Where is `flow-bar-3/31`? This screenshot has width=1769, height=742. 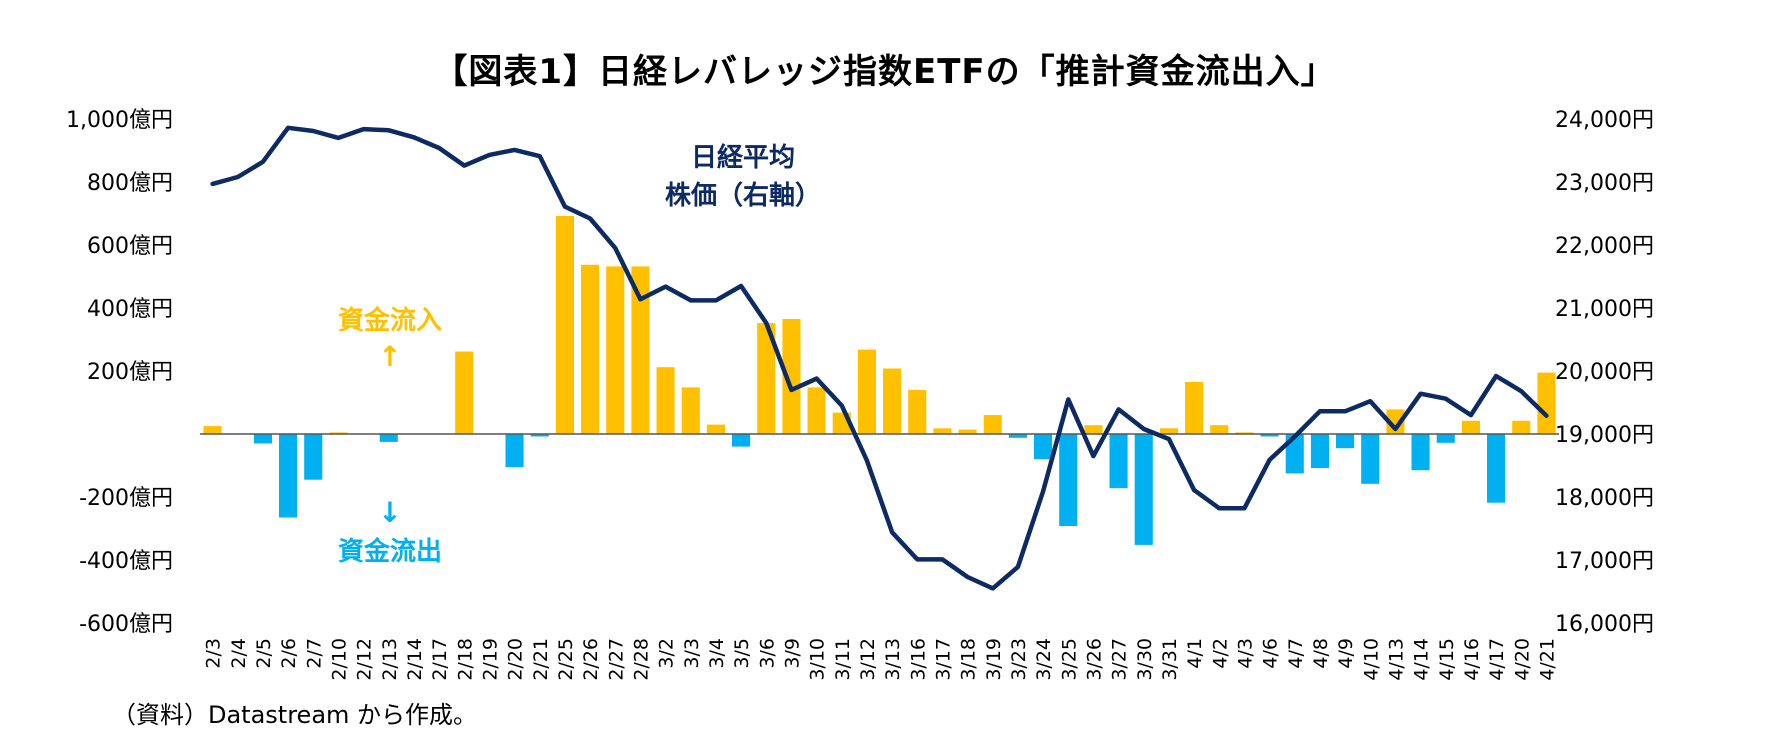
flow-bar-3/31 is located at coordinates (1168, 431).